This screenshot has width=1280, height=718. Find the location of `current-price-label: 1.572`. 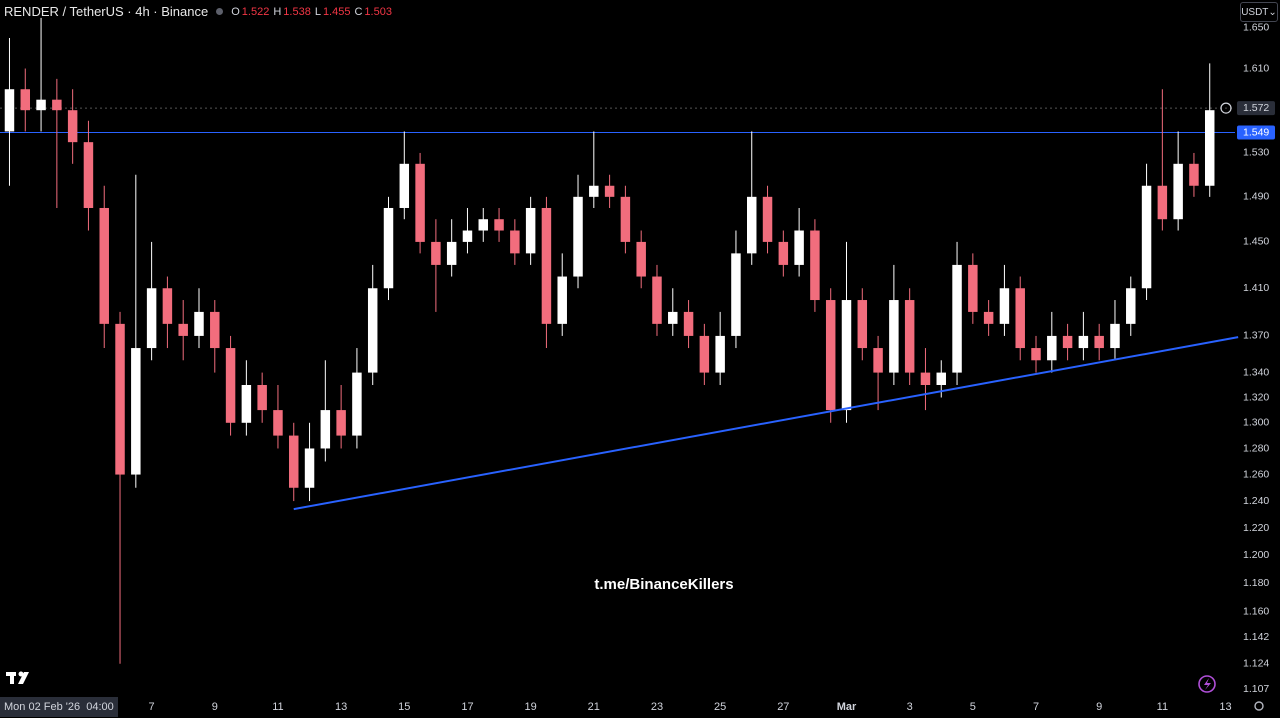

current-price-label: 1.572 is located at coordinates (1256, 108).